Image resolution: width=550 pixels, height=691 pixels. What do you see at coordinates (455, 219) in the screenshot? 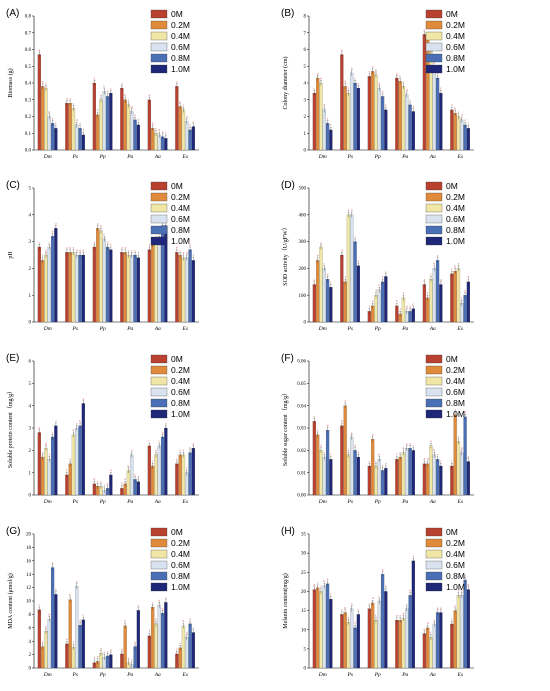
I see `legend-label: 0.6M` at bounding box center [455, 219].